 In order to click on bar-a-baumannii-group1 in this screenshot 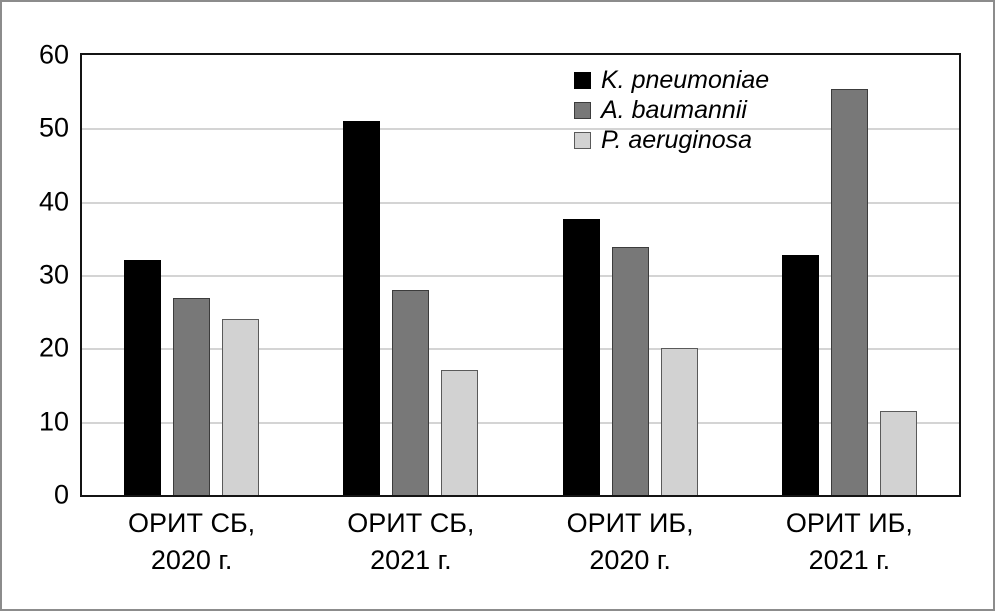, I will do `click(192, 396)`.